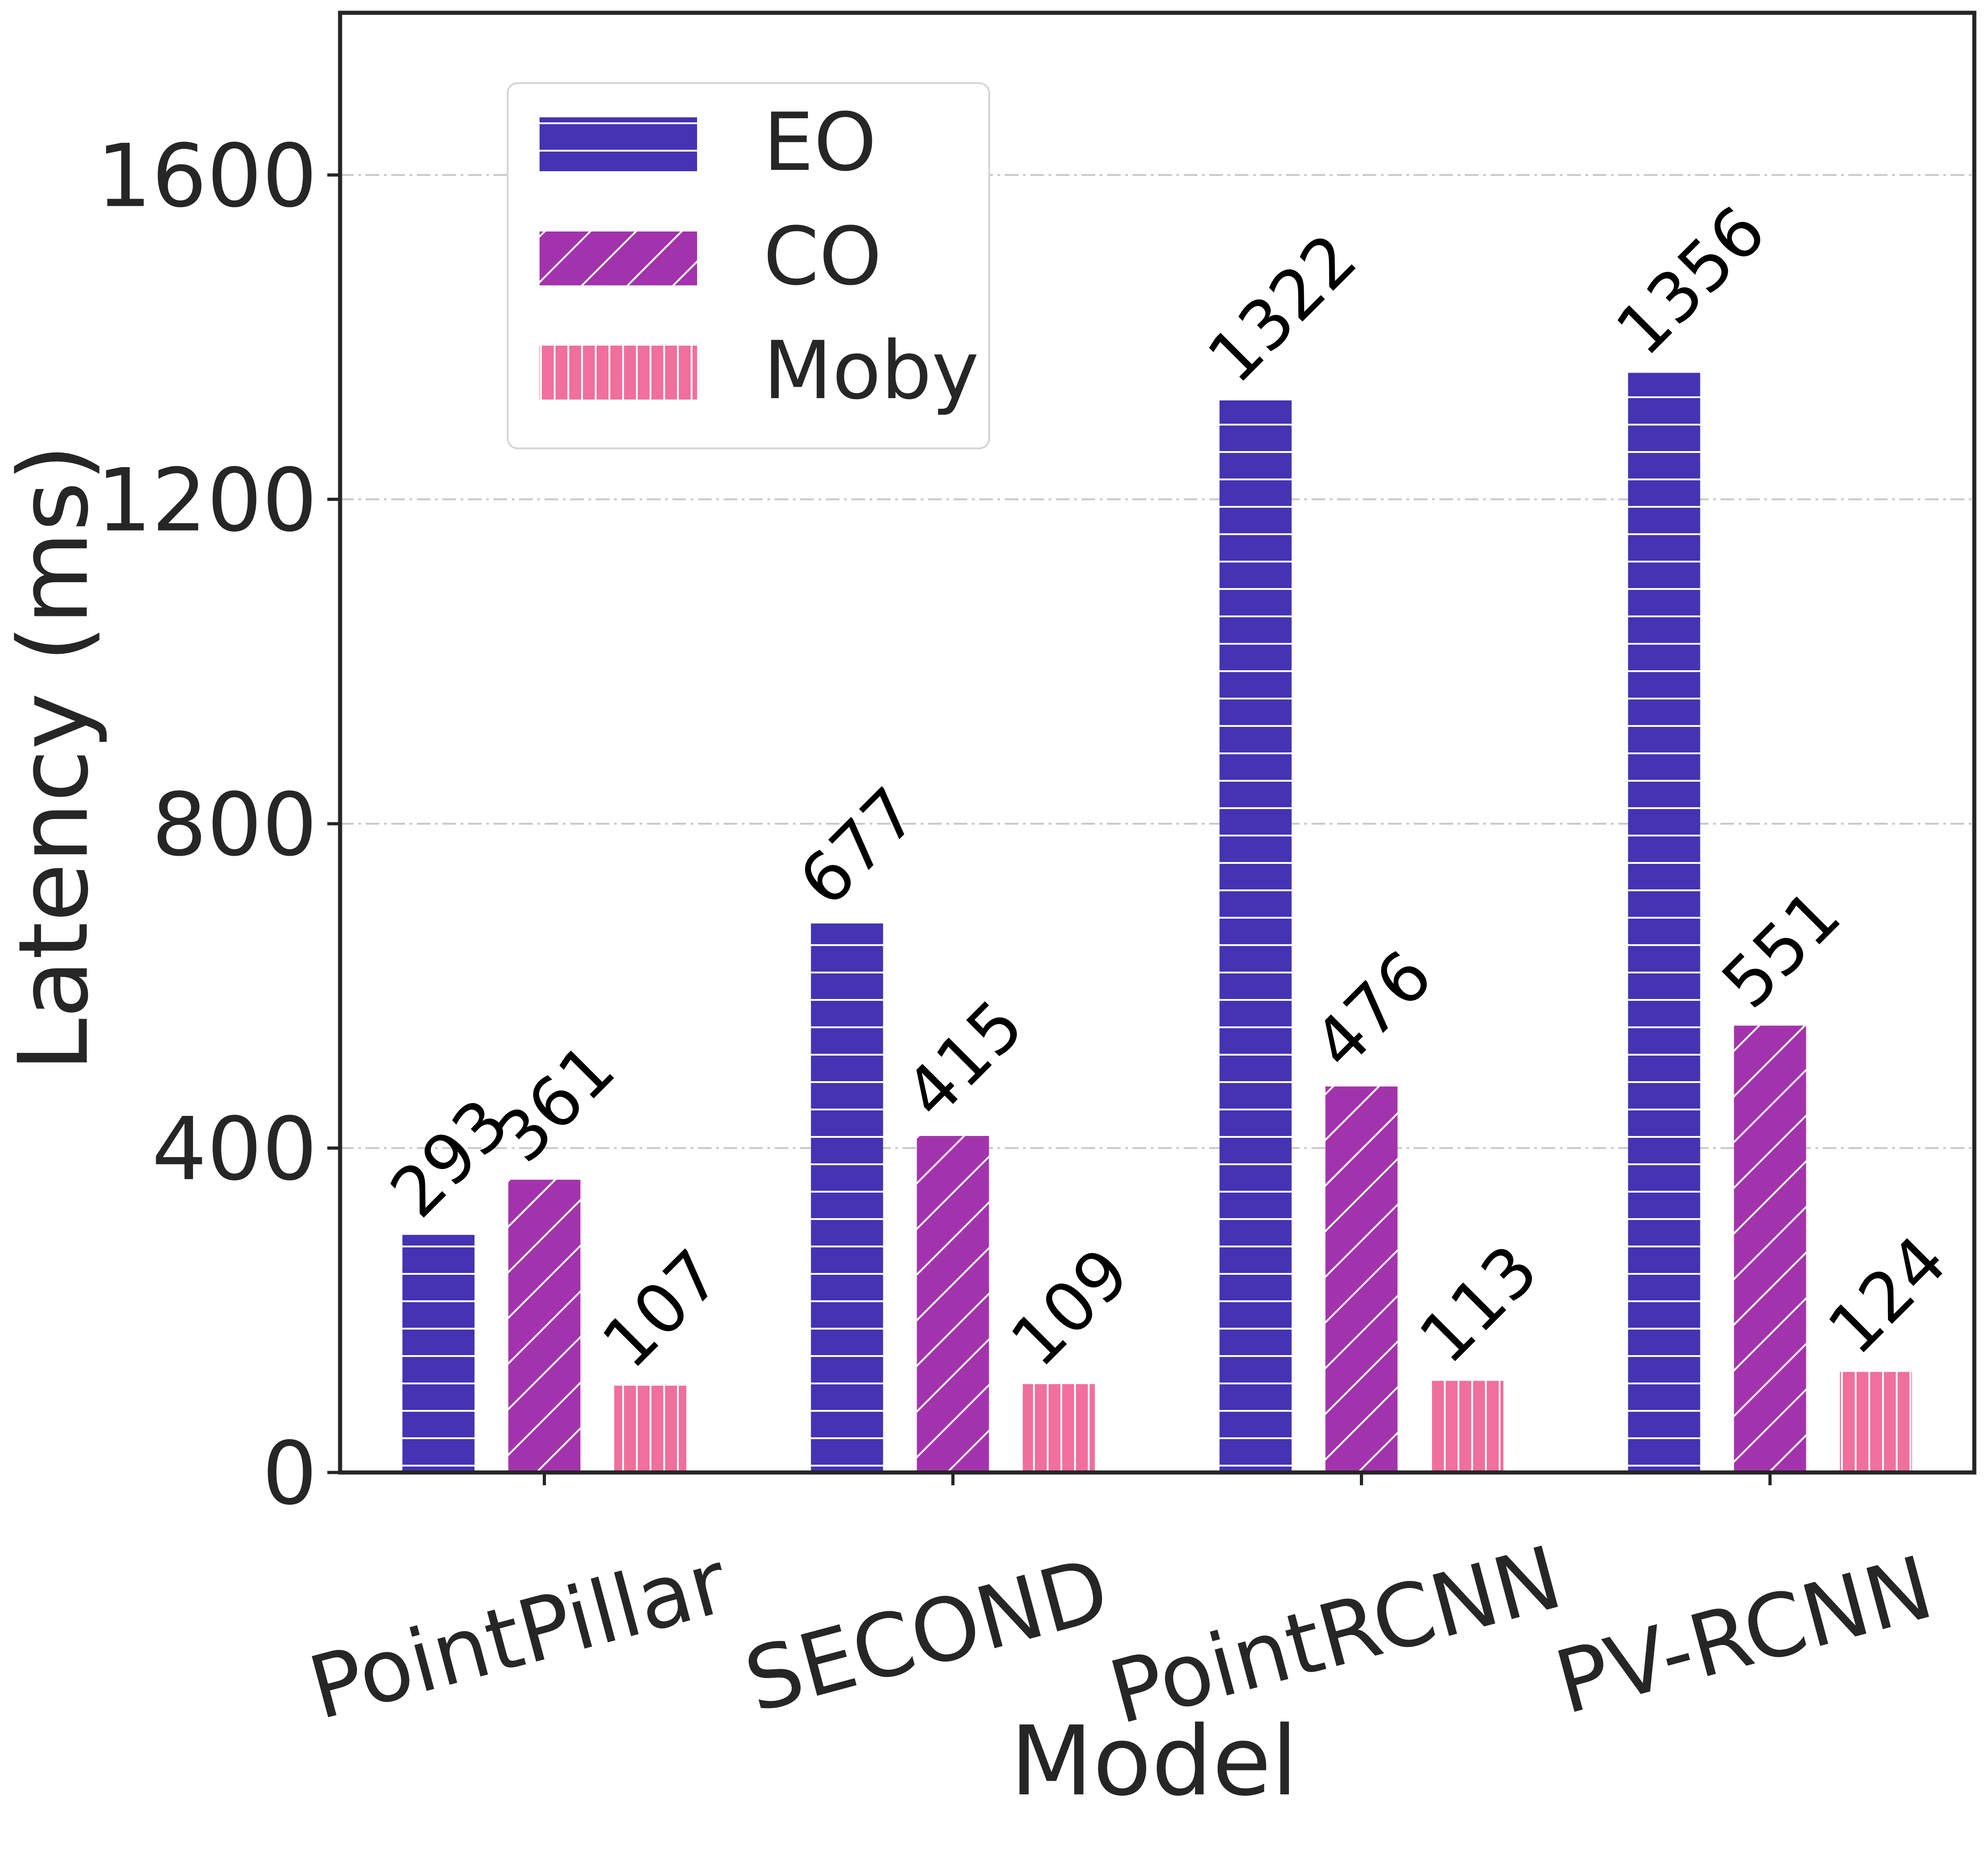  I want to click on y-axis-title: Latency (ms), so click(55, 758).